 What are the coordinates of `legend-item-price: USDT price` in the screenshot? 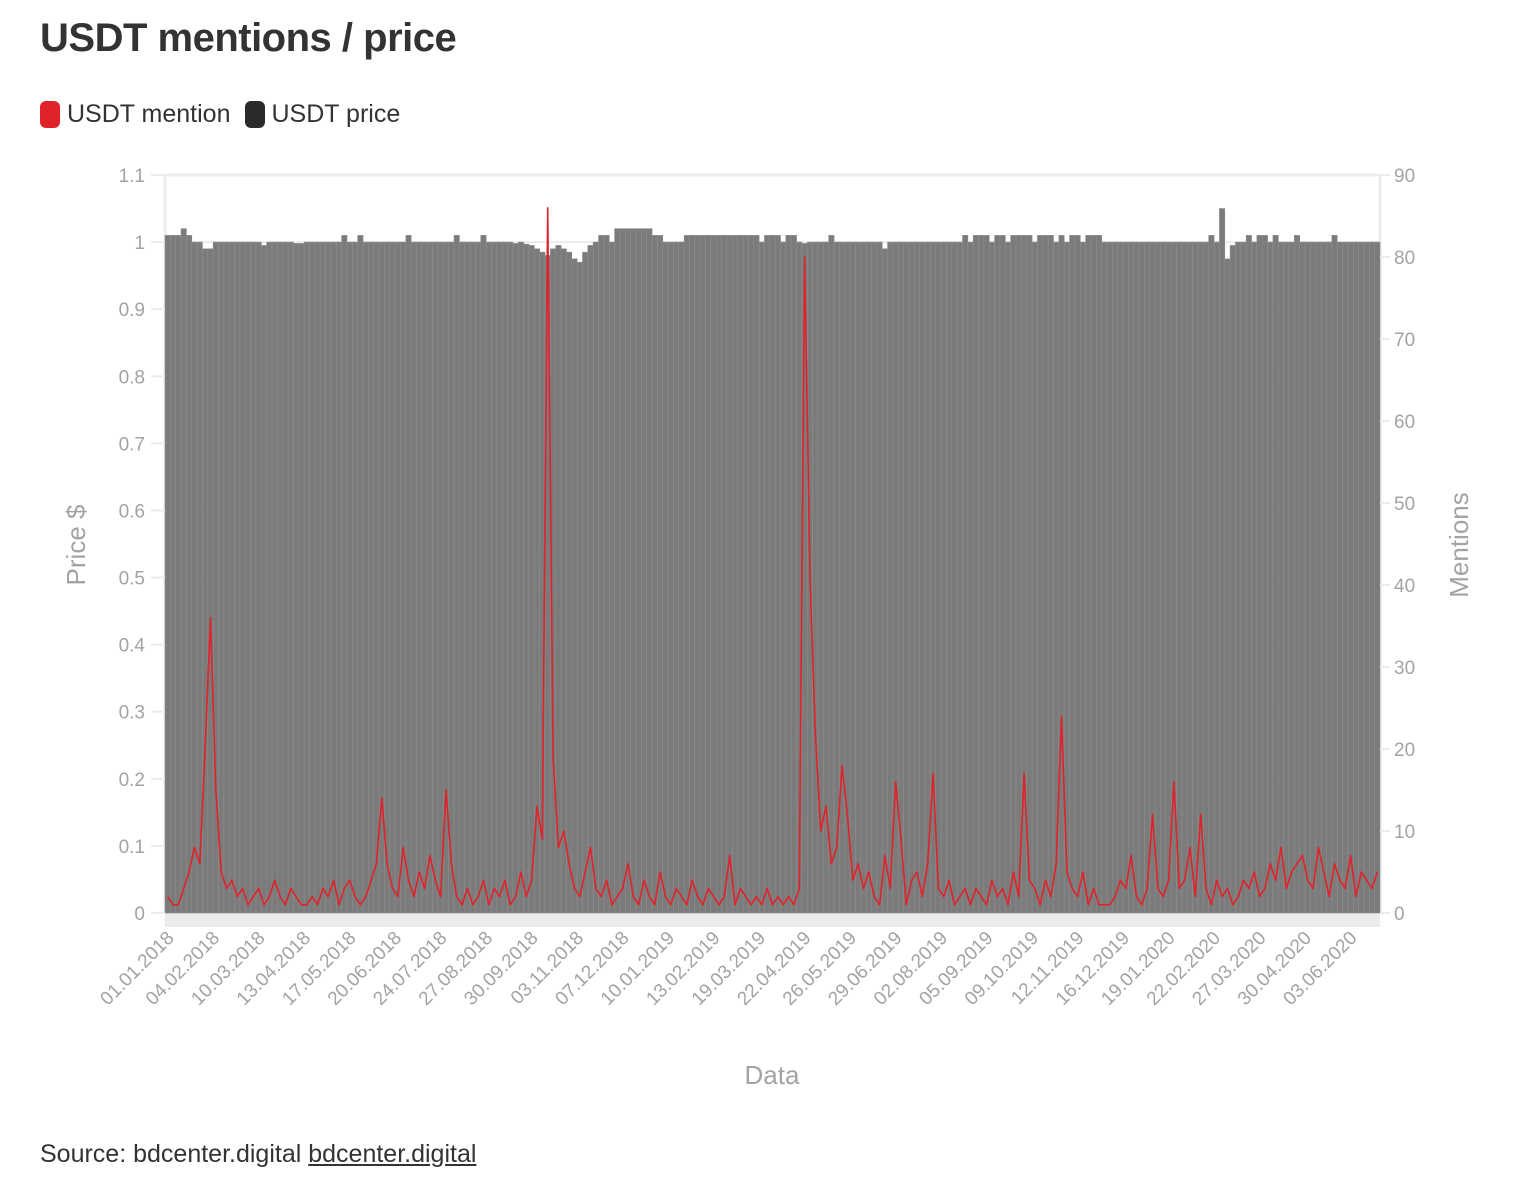 It's located at (322, 114).